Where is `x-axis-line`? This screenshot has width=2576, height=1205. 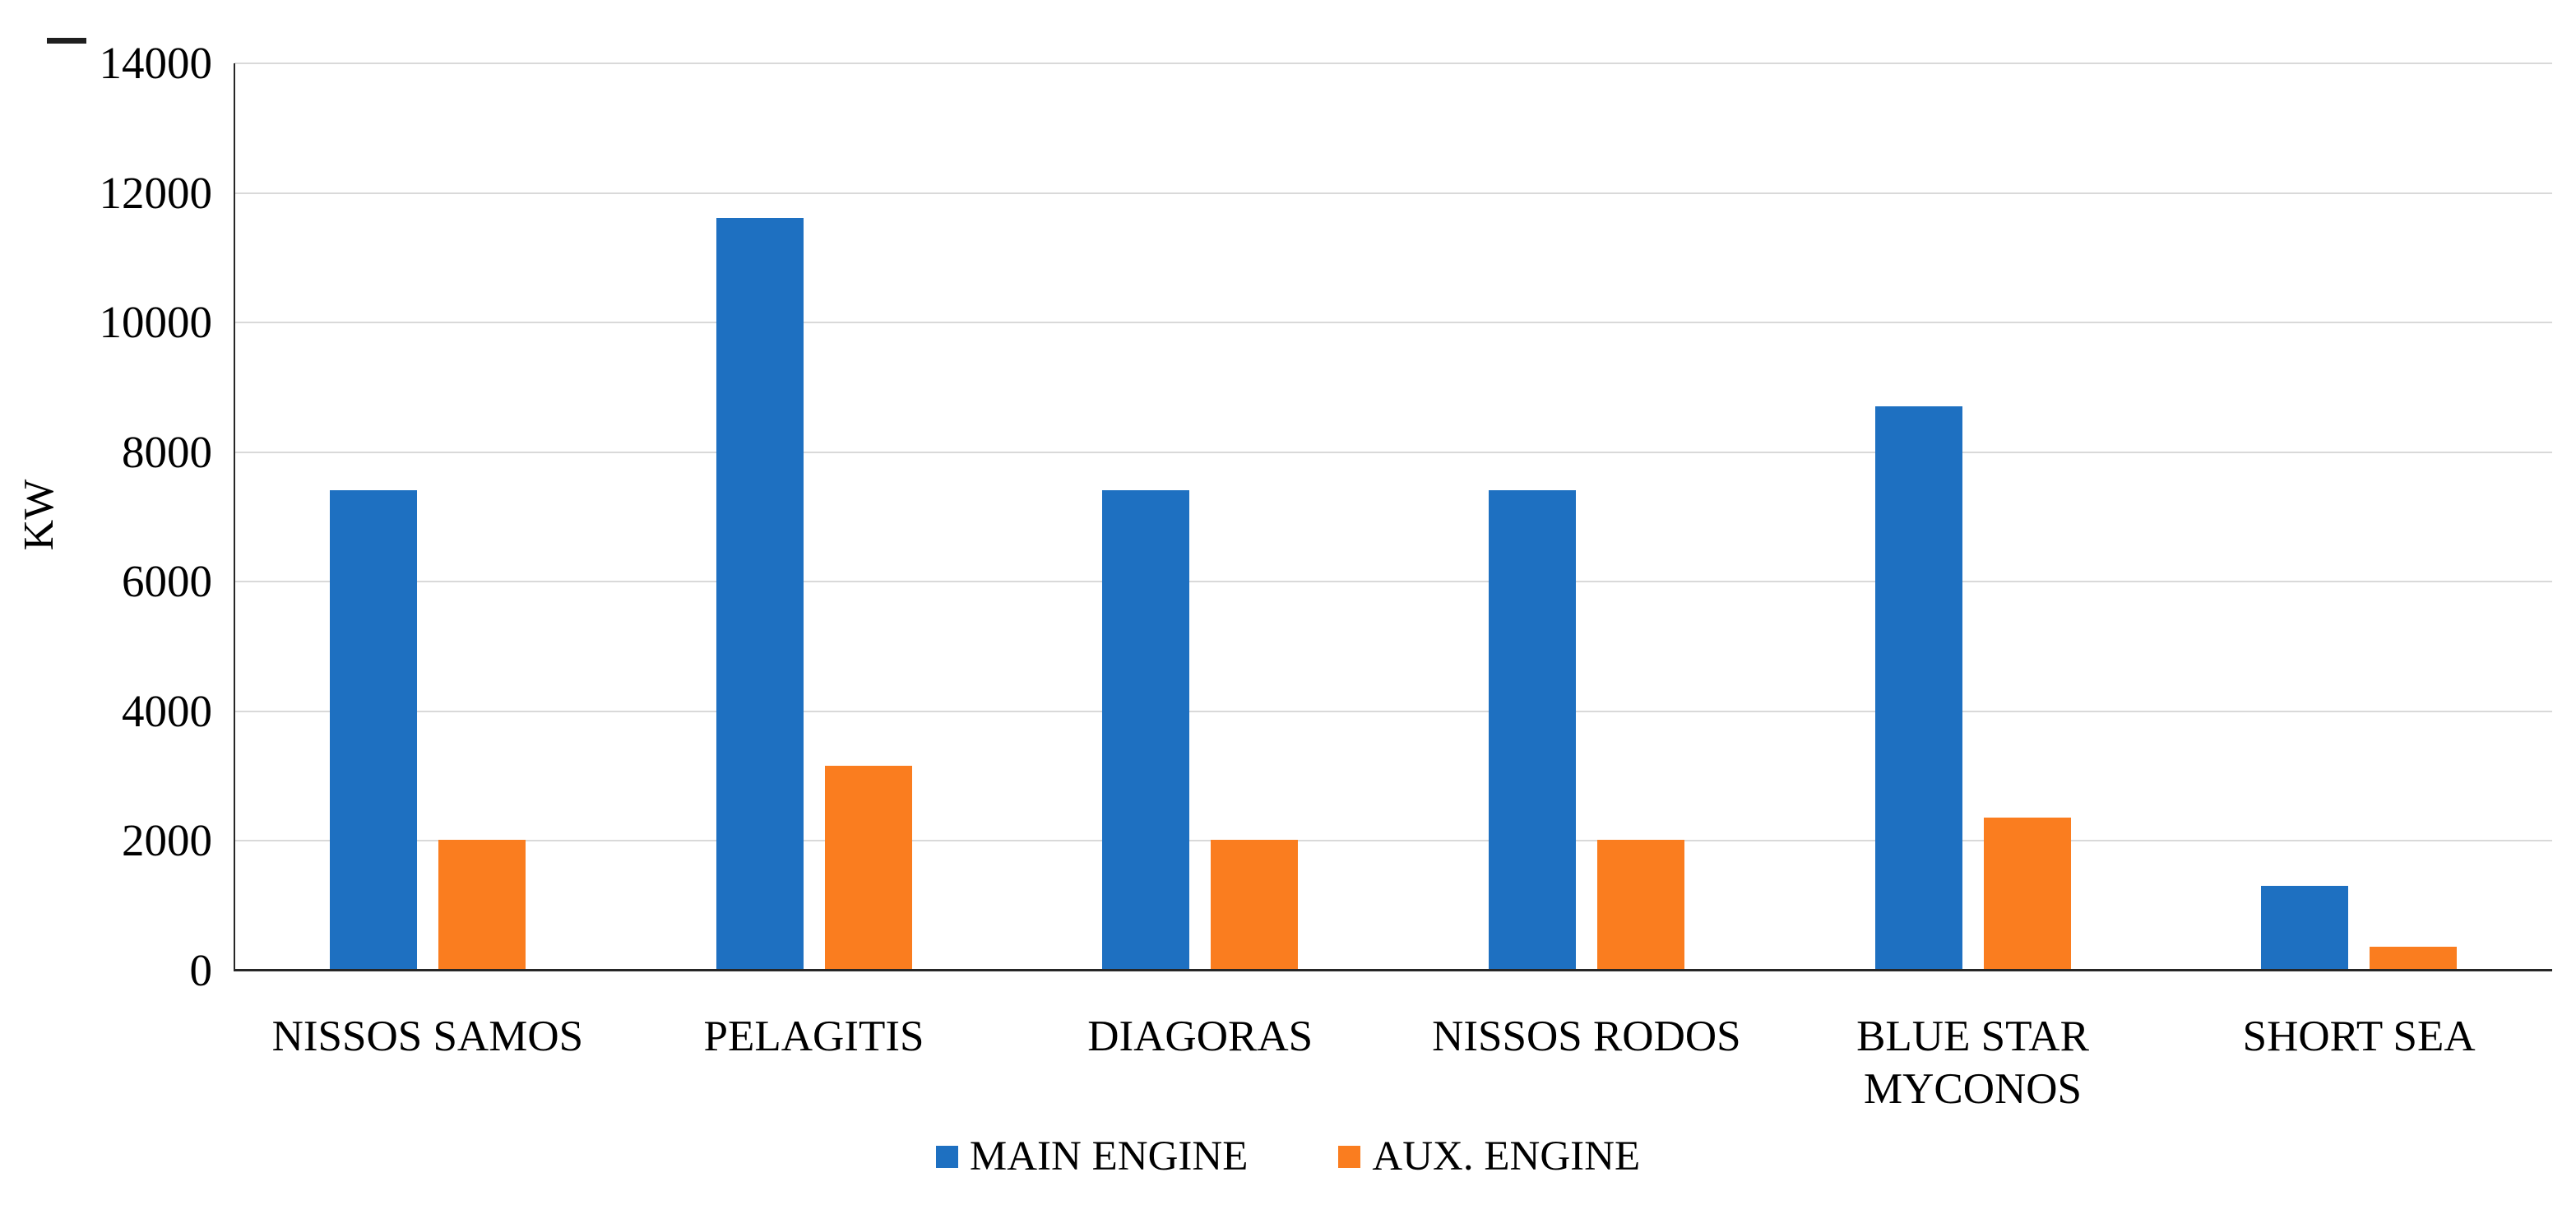 x-axis-line is located at coordinates (1393, 970).